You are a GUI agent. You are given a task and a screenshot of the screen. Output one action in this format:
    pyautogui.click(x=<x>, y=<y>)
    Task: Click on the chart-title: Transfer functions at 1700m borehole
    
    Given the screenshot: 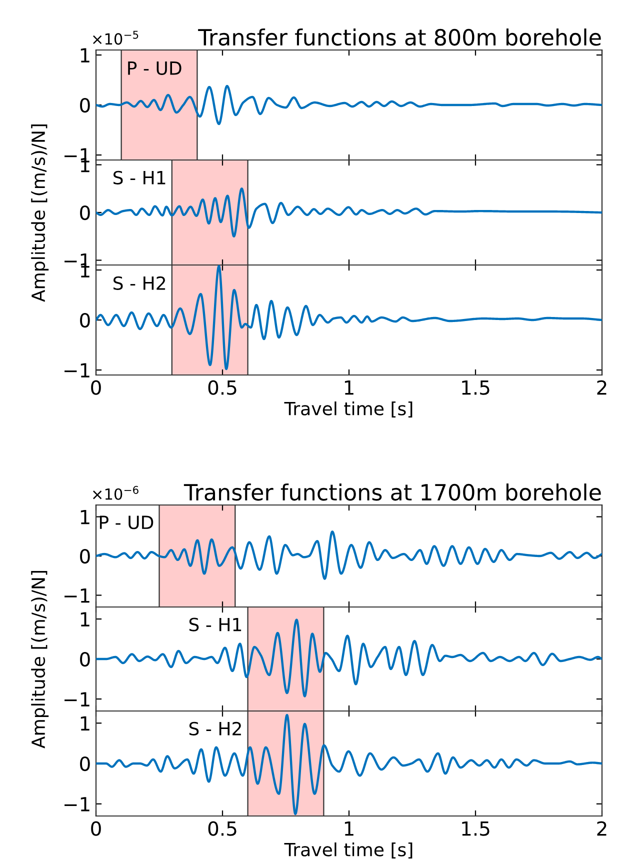 What is the action you would take?
    pyautogui.click(x=392, y=492)
    